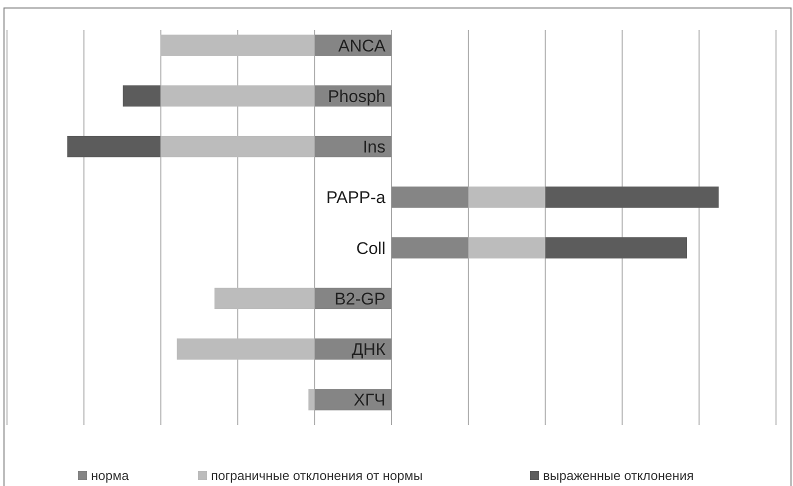 The height and width of the screenshot is (486, 793). Describe the element at coordinates (360, 298) in the screenshot. I see `y-tick-label: B2-GP` at that location.